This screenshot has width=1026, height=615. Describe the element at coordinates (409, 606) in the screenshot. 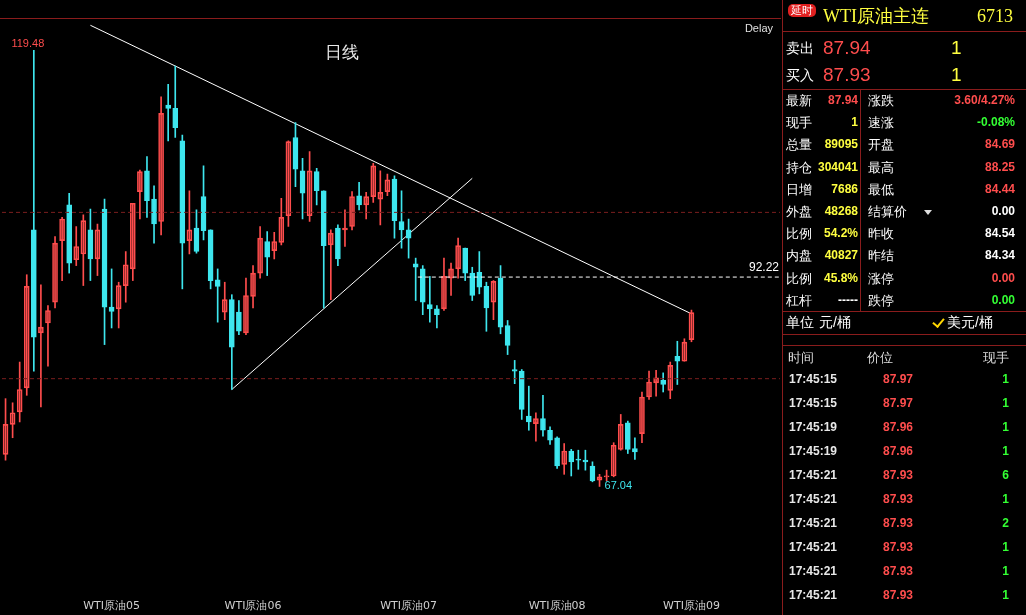

I see `x-tick-label: WTI原油07` at that location.